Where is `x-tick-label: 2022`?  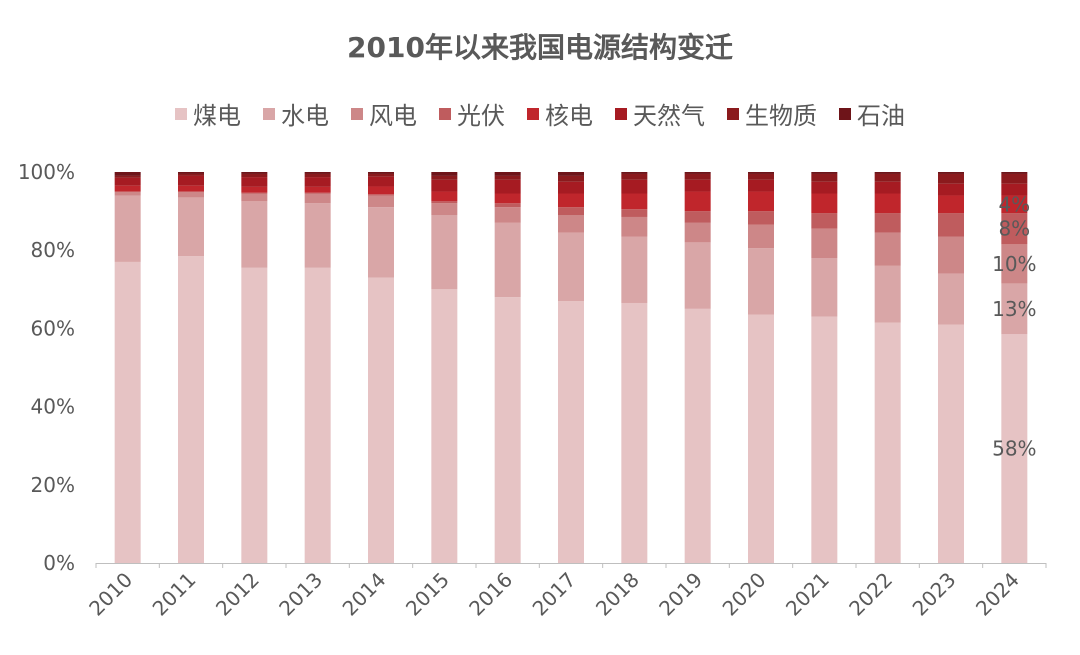 x-tick-label: 2022 is located at coordinates (870, 594).